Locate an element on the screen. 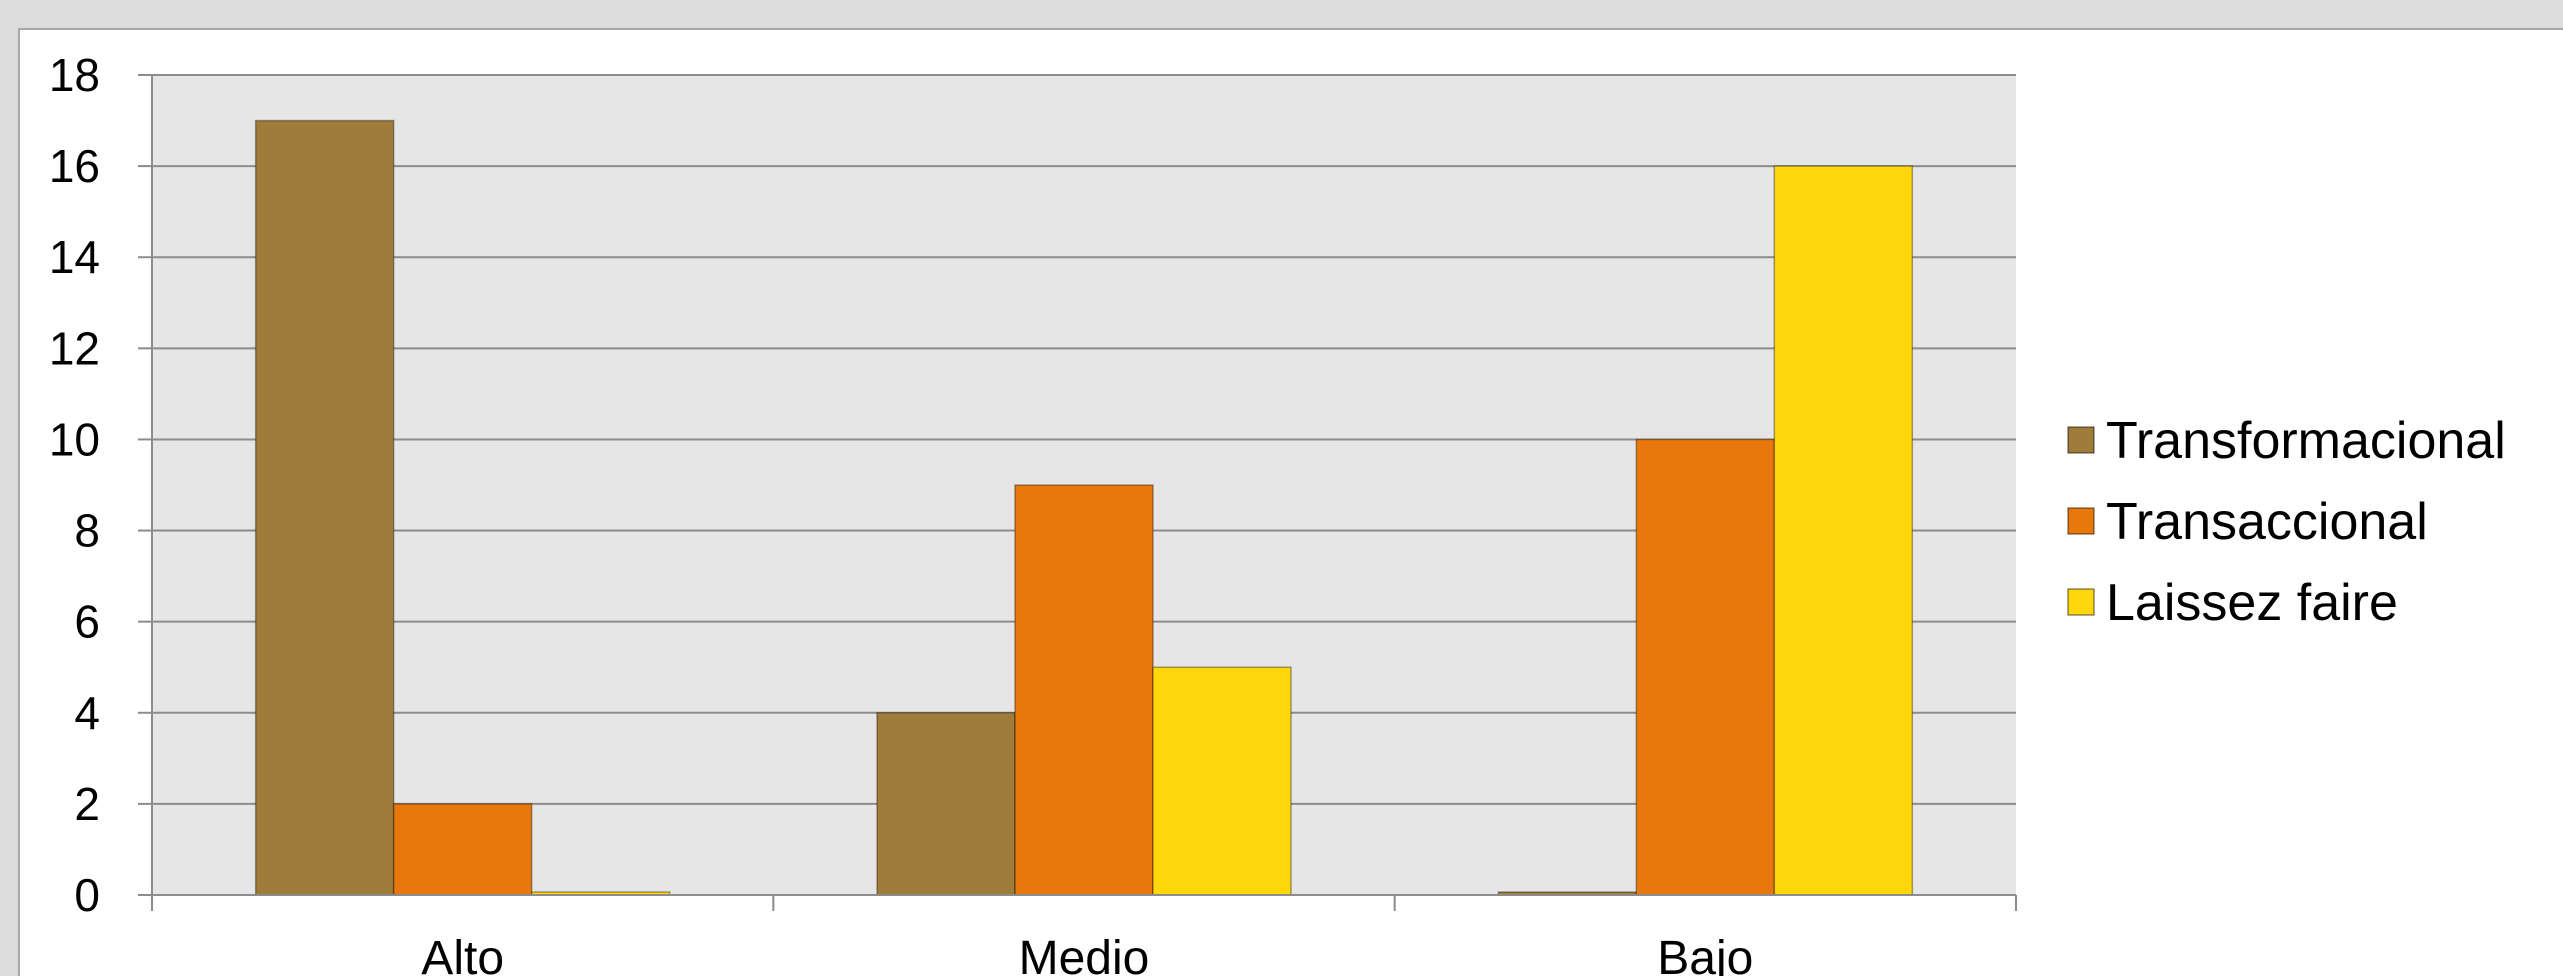  y-tick-label: 18 is located at coordinates (74, 75).